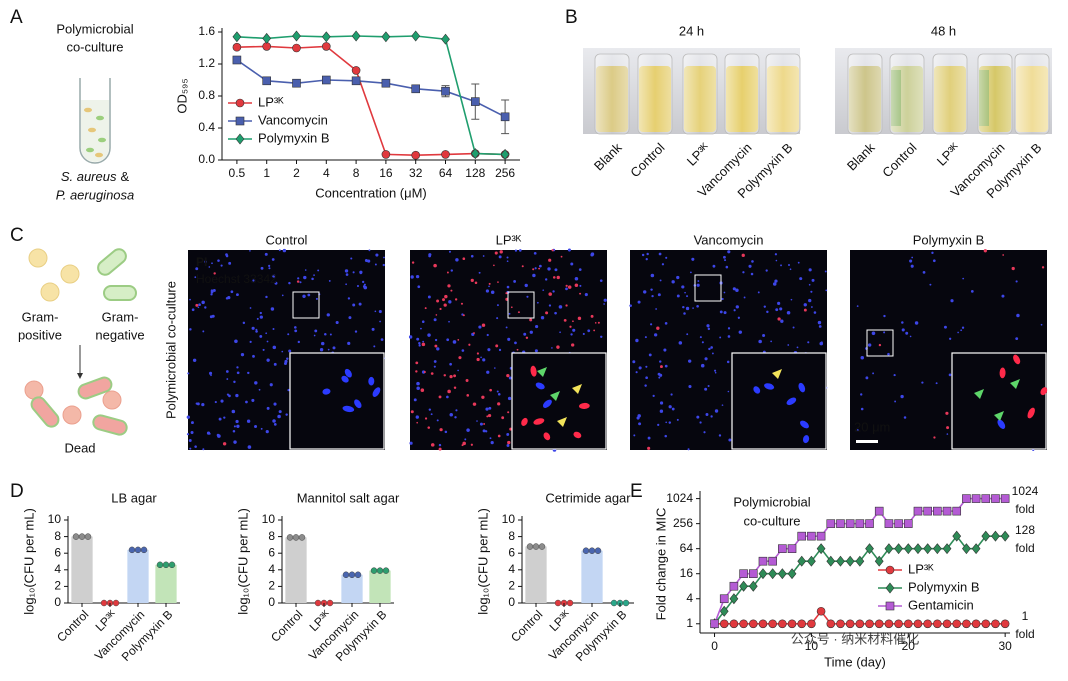 This screenshot has height=681, width=1068. I want to click on y-tick-label: 4, so click(689, 598).